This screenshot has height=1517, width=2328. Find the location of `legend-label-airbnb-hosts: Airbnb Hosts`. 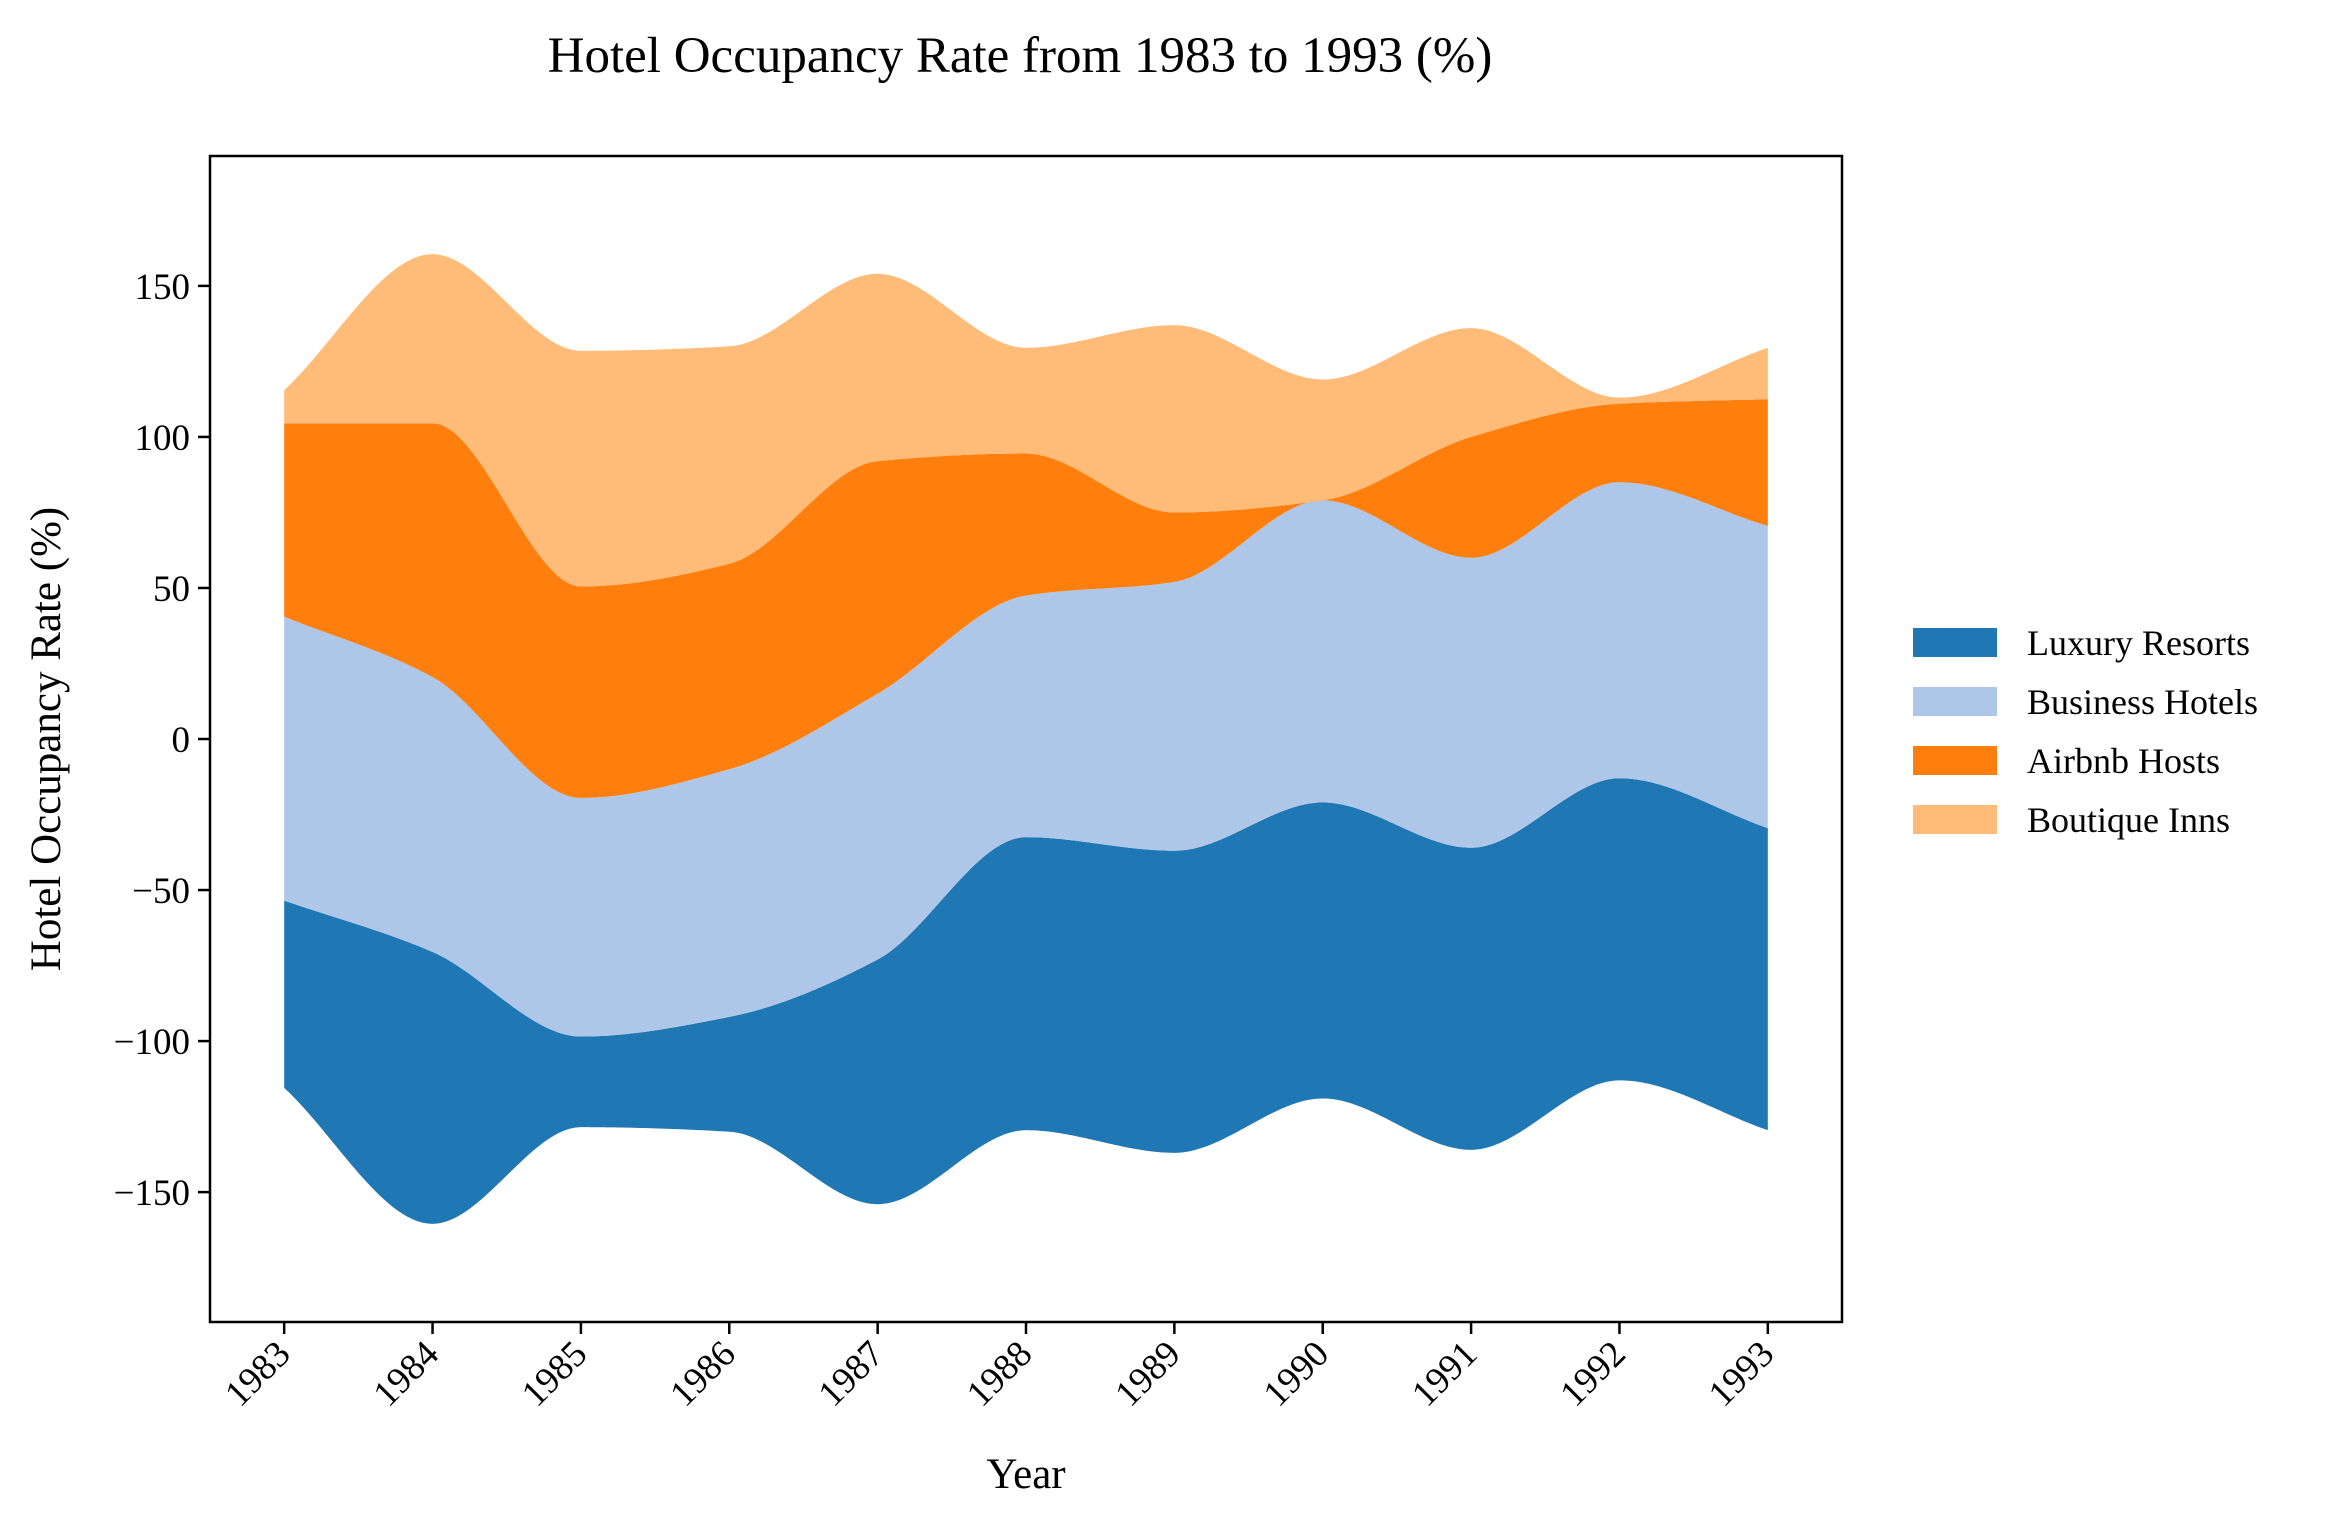

legend-label-airbnb-hosts: Airbnb Hosts is located at coordinates (2123, 761).